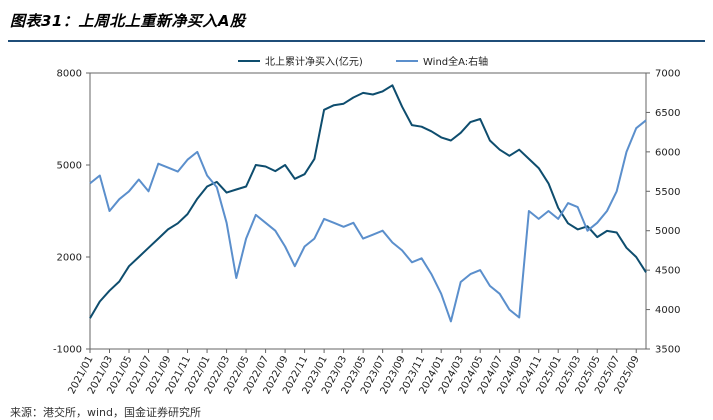 This screenshot has height=420, width=713. Describe the element at coordinates (69, 74) in the screenshot. I see `y-left-tick-label: 8000` at that location.